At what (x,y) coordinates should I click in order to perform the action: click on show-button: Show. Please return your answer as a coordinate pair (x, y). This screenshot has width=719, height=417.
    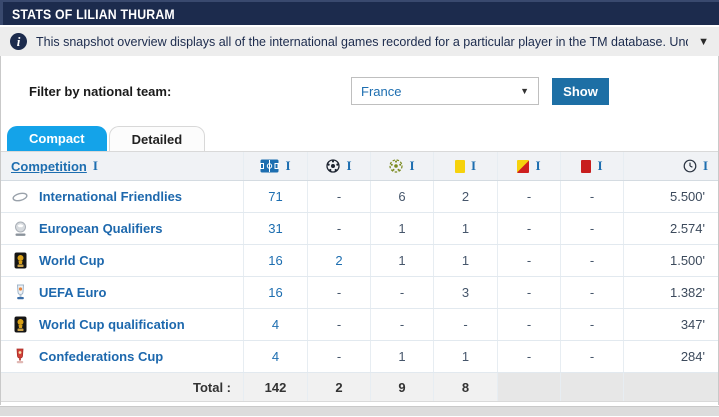
    Looking at the image, I should click on (580, 91).